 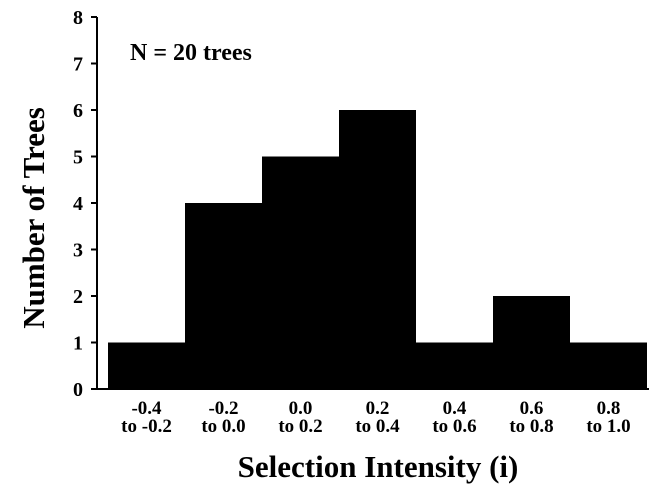 I want to click on x-tick-label-1-end: to 0.0, so click(x=223, y=426).